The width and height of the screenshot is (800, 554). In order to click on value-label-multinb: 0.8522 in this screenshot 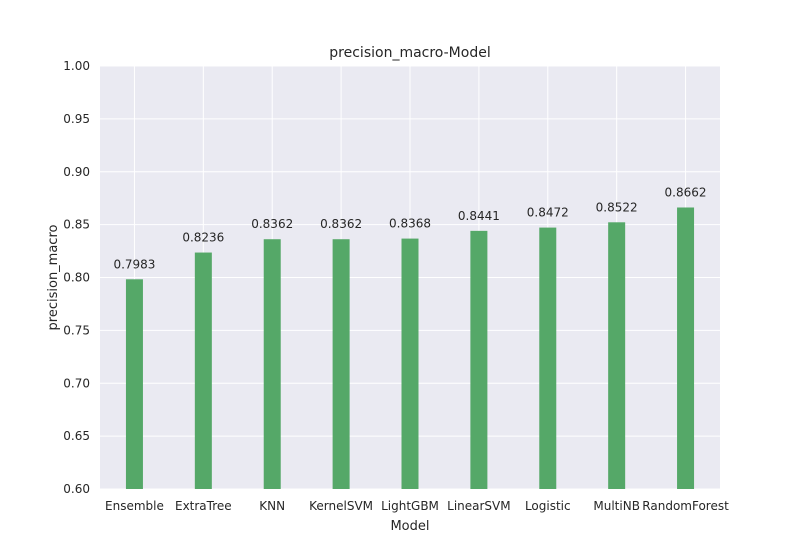, I will do `click(617, 207)`.